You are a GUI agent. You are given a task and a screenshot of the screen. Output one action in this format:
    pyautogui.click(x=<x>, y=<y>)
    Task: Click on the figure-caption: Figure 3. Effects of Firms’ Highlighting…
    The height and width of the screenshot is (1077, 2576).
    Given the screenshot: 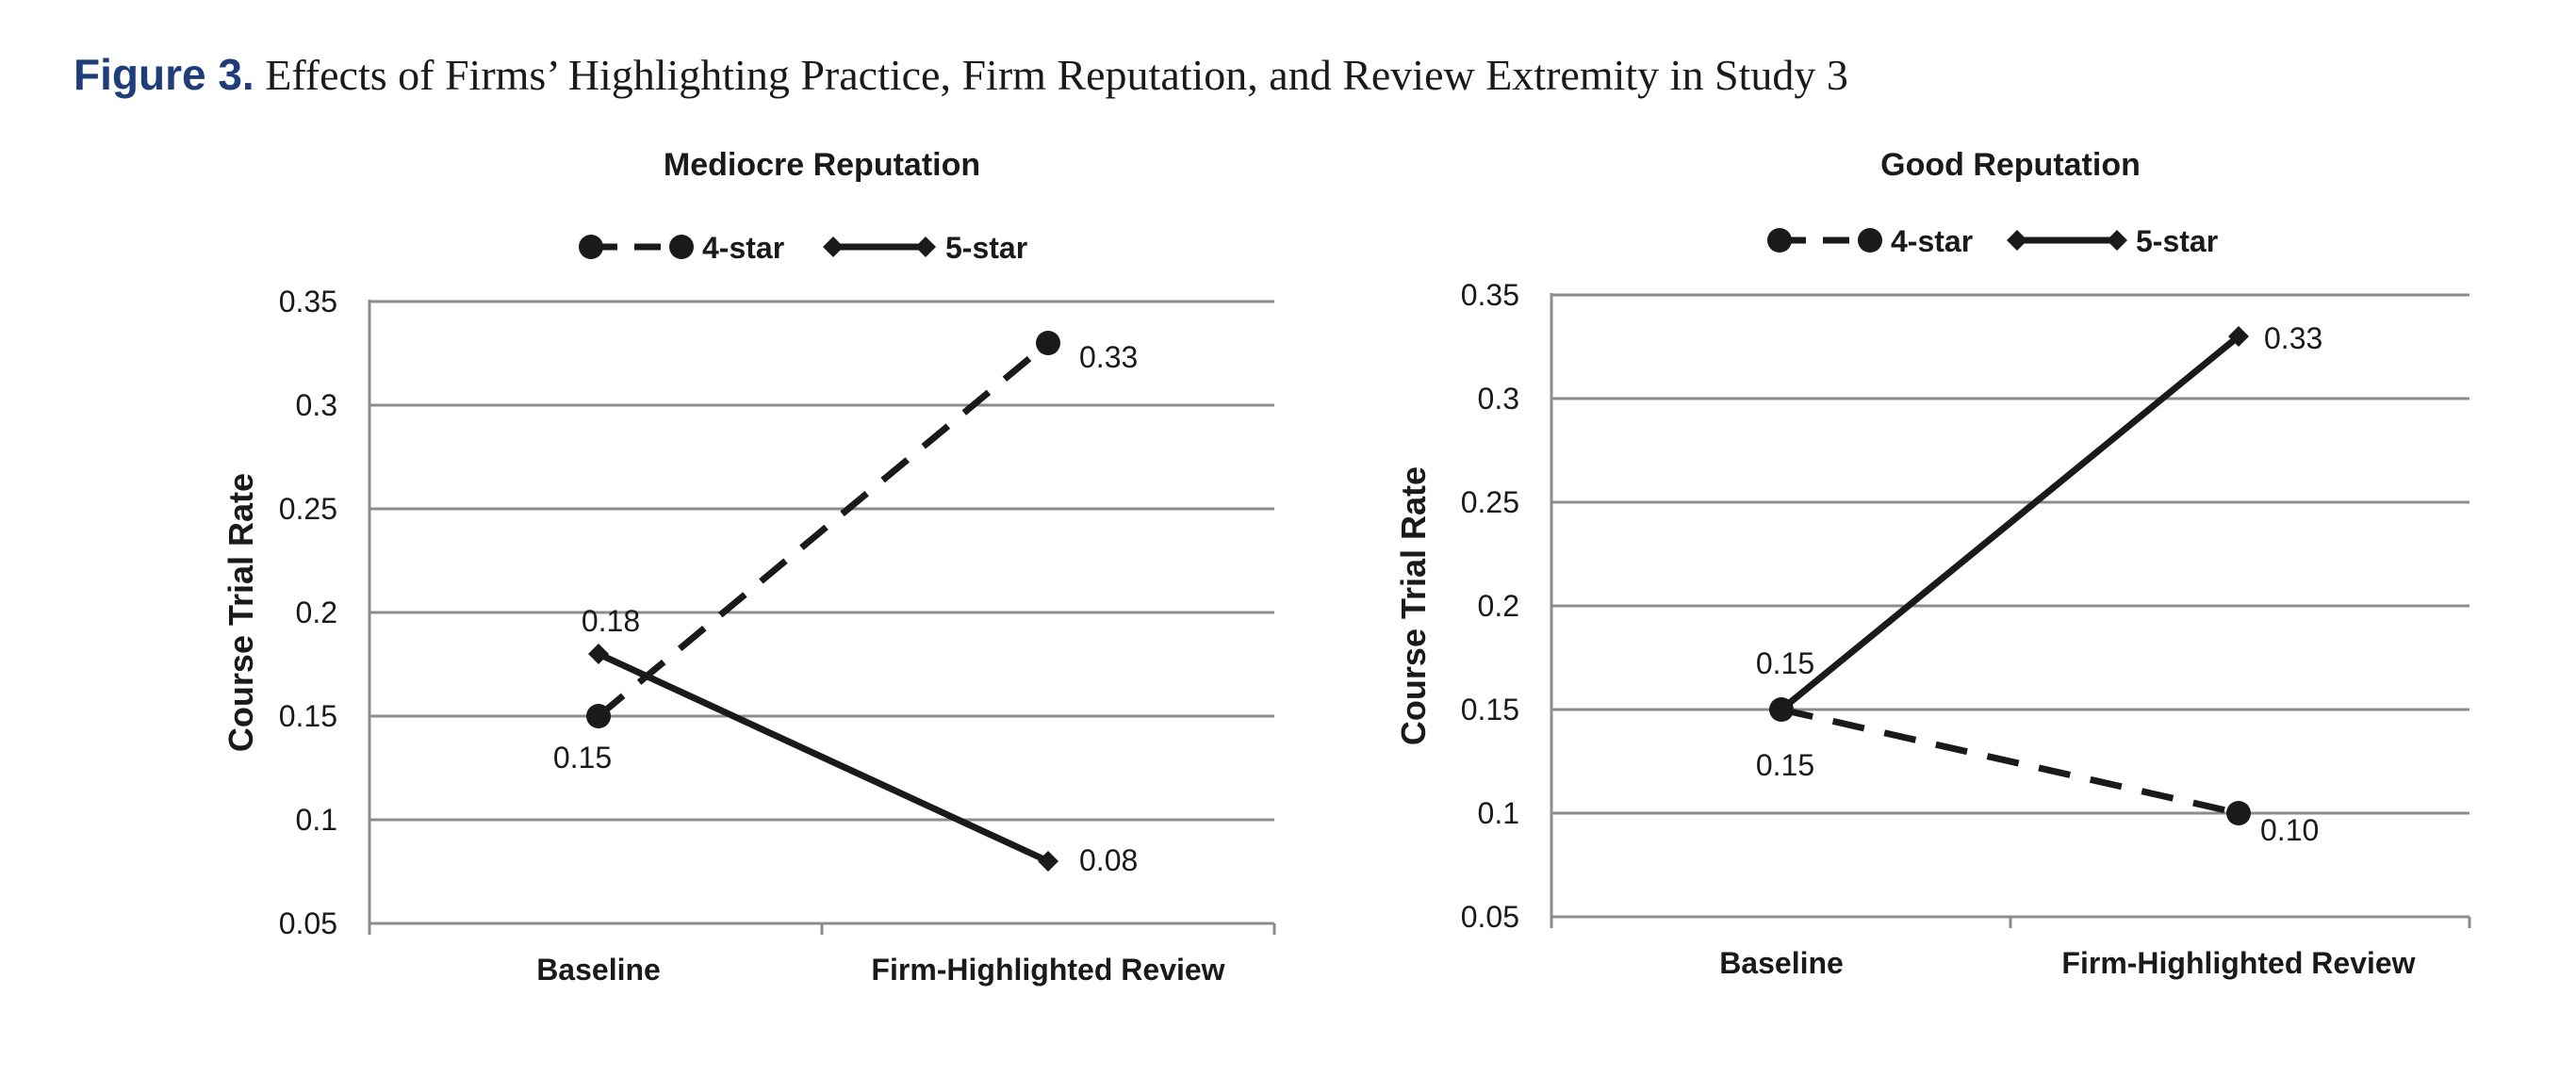 What is the action you would take?
    pyautogui.click(x=961, y=74)
    